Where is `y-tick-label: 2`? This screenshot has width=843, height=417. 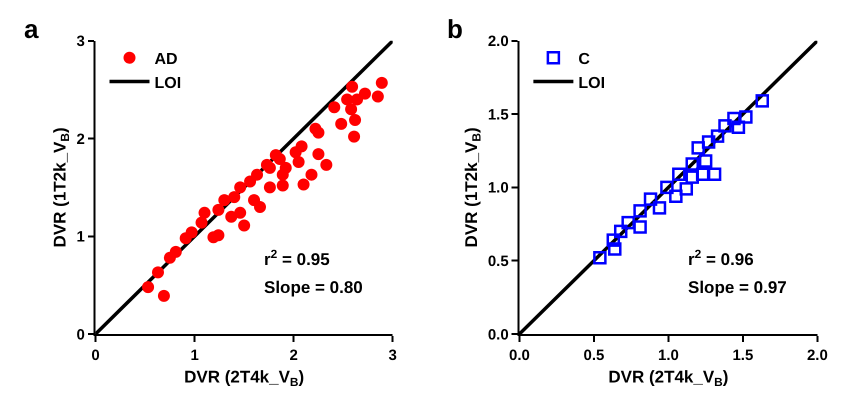 y-tick-label: 2 is located at coordinates (80, 139).